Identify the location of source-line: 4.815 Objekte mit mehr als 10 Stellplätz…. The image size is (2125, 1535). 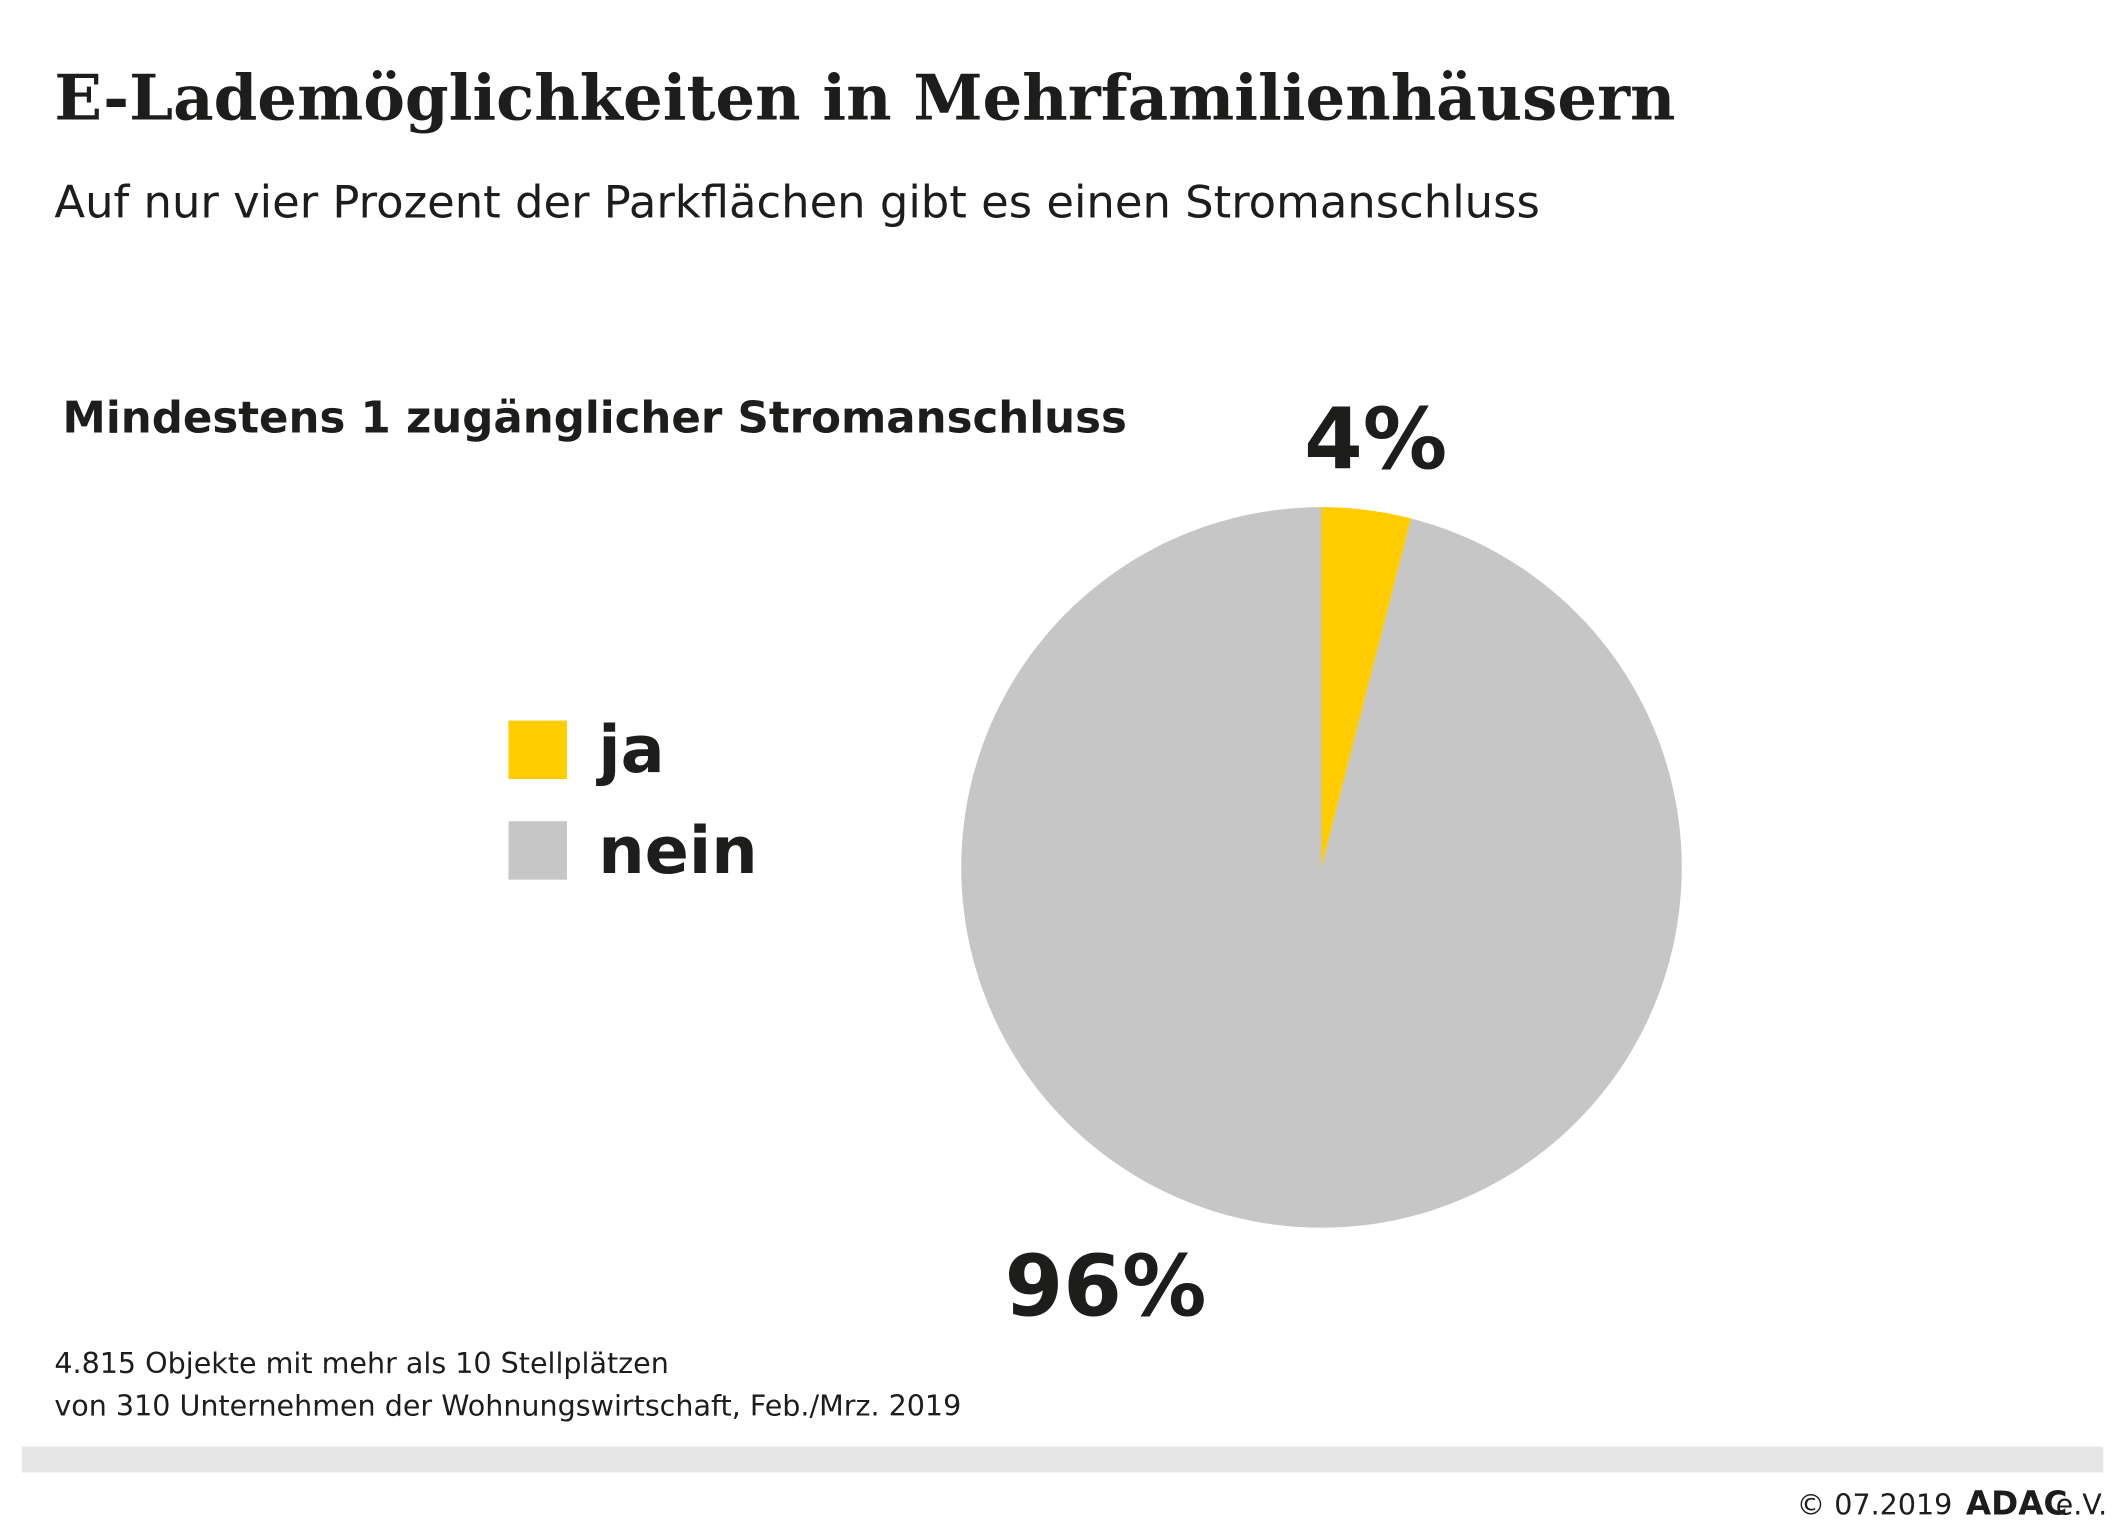
(361, 1363).